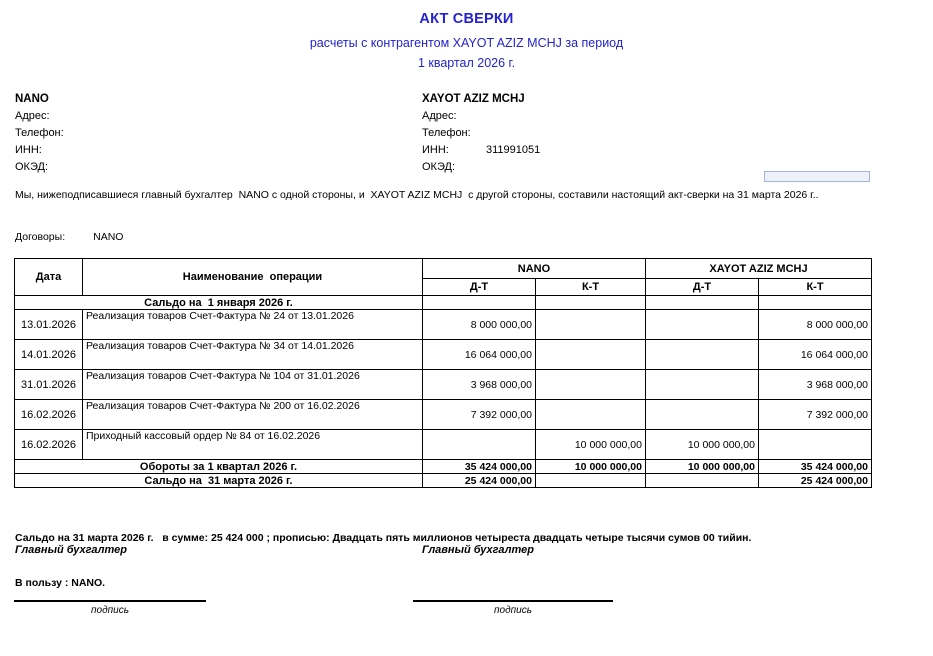  I want to click on row-xayot-credit: 8 000 000,00, so click(815, 324).